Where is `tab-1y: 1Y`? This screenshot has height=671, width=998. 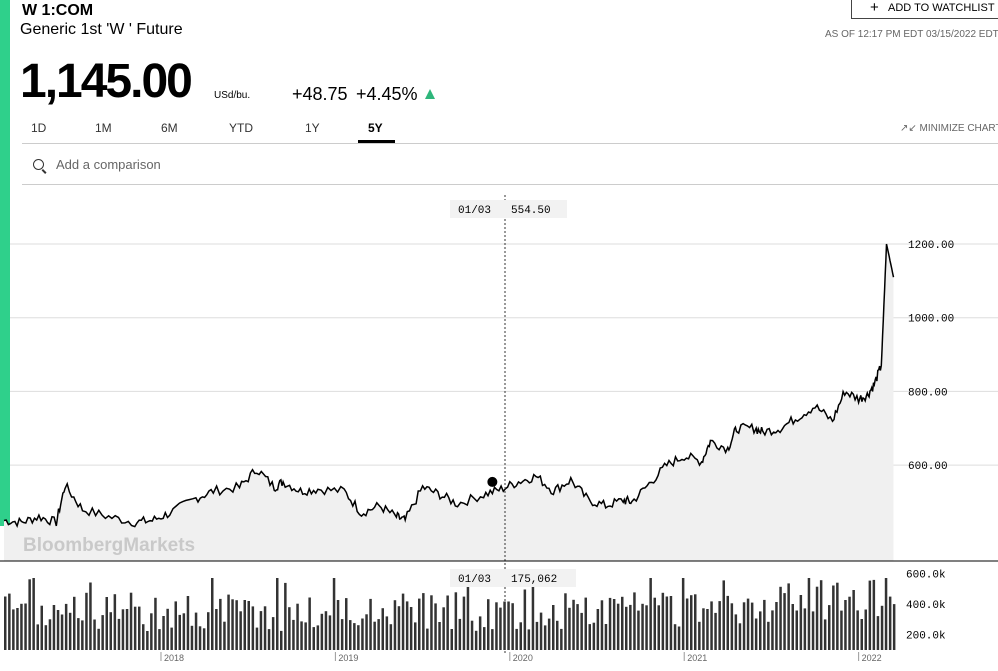
tab-1y: 1Y is located at coordinates (312, 128).